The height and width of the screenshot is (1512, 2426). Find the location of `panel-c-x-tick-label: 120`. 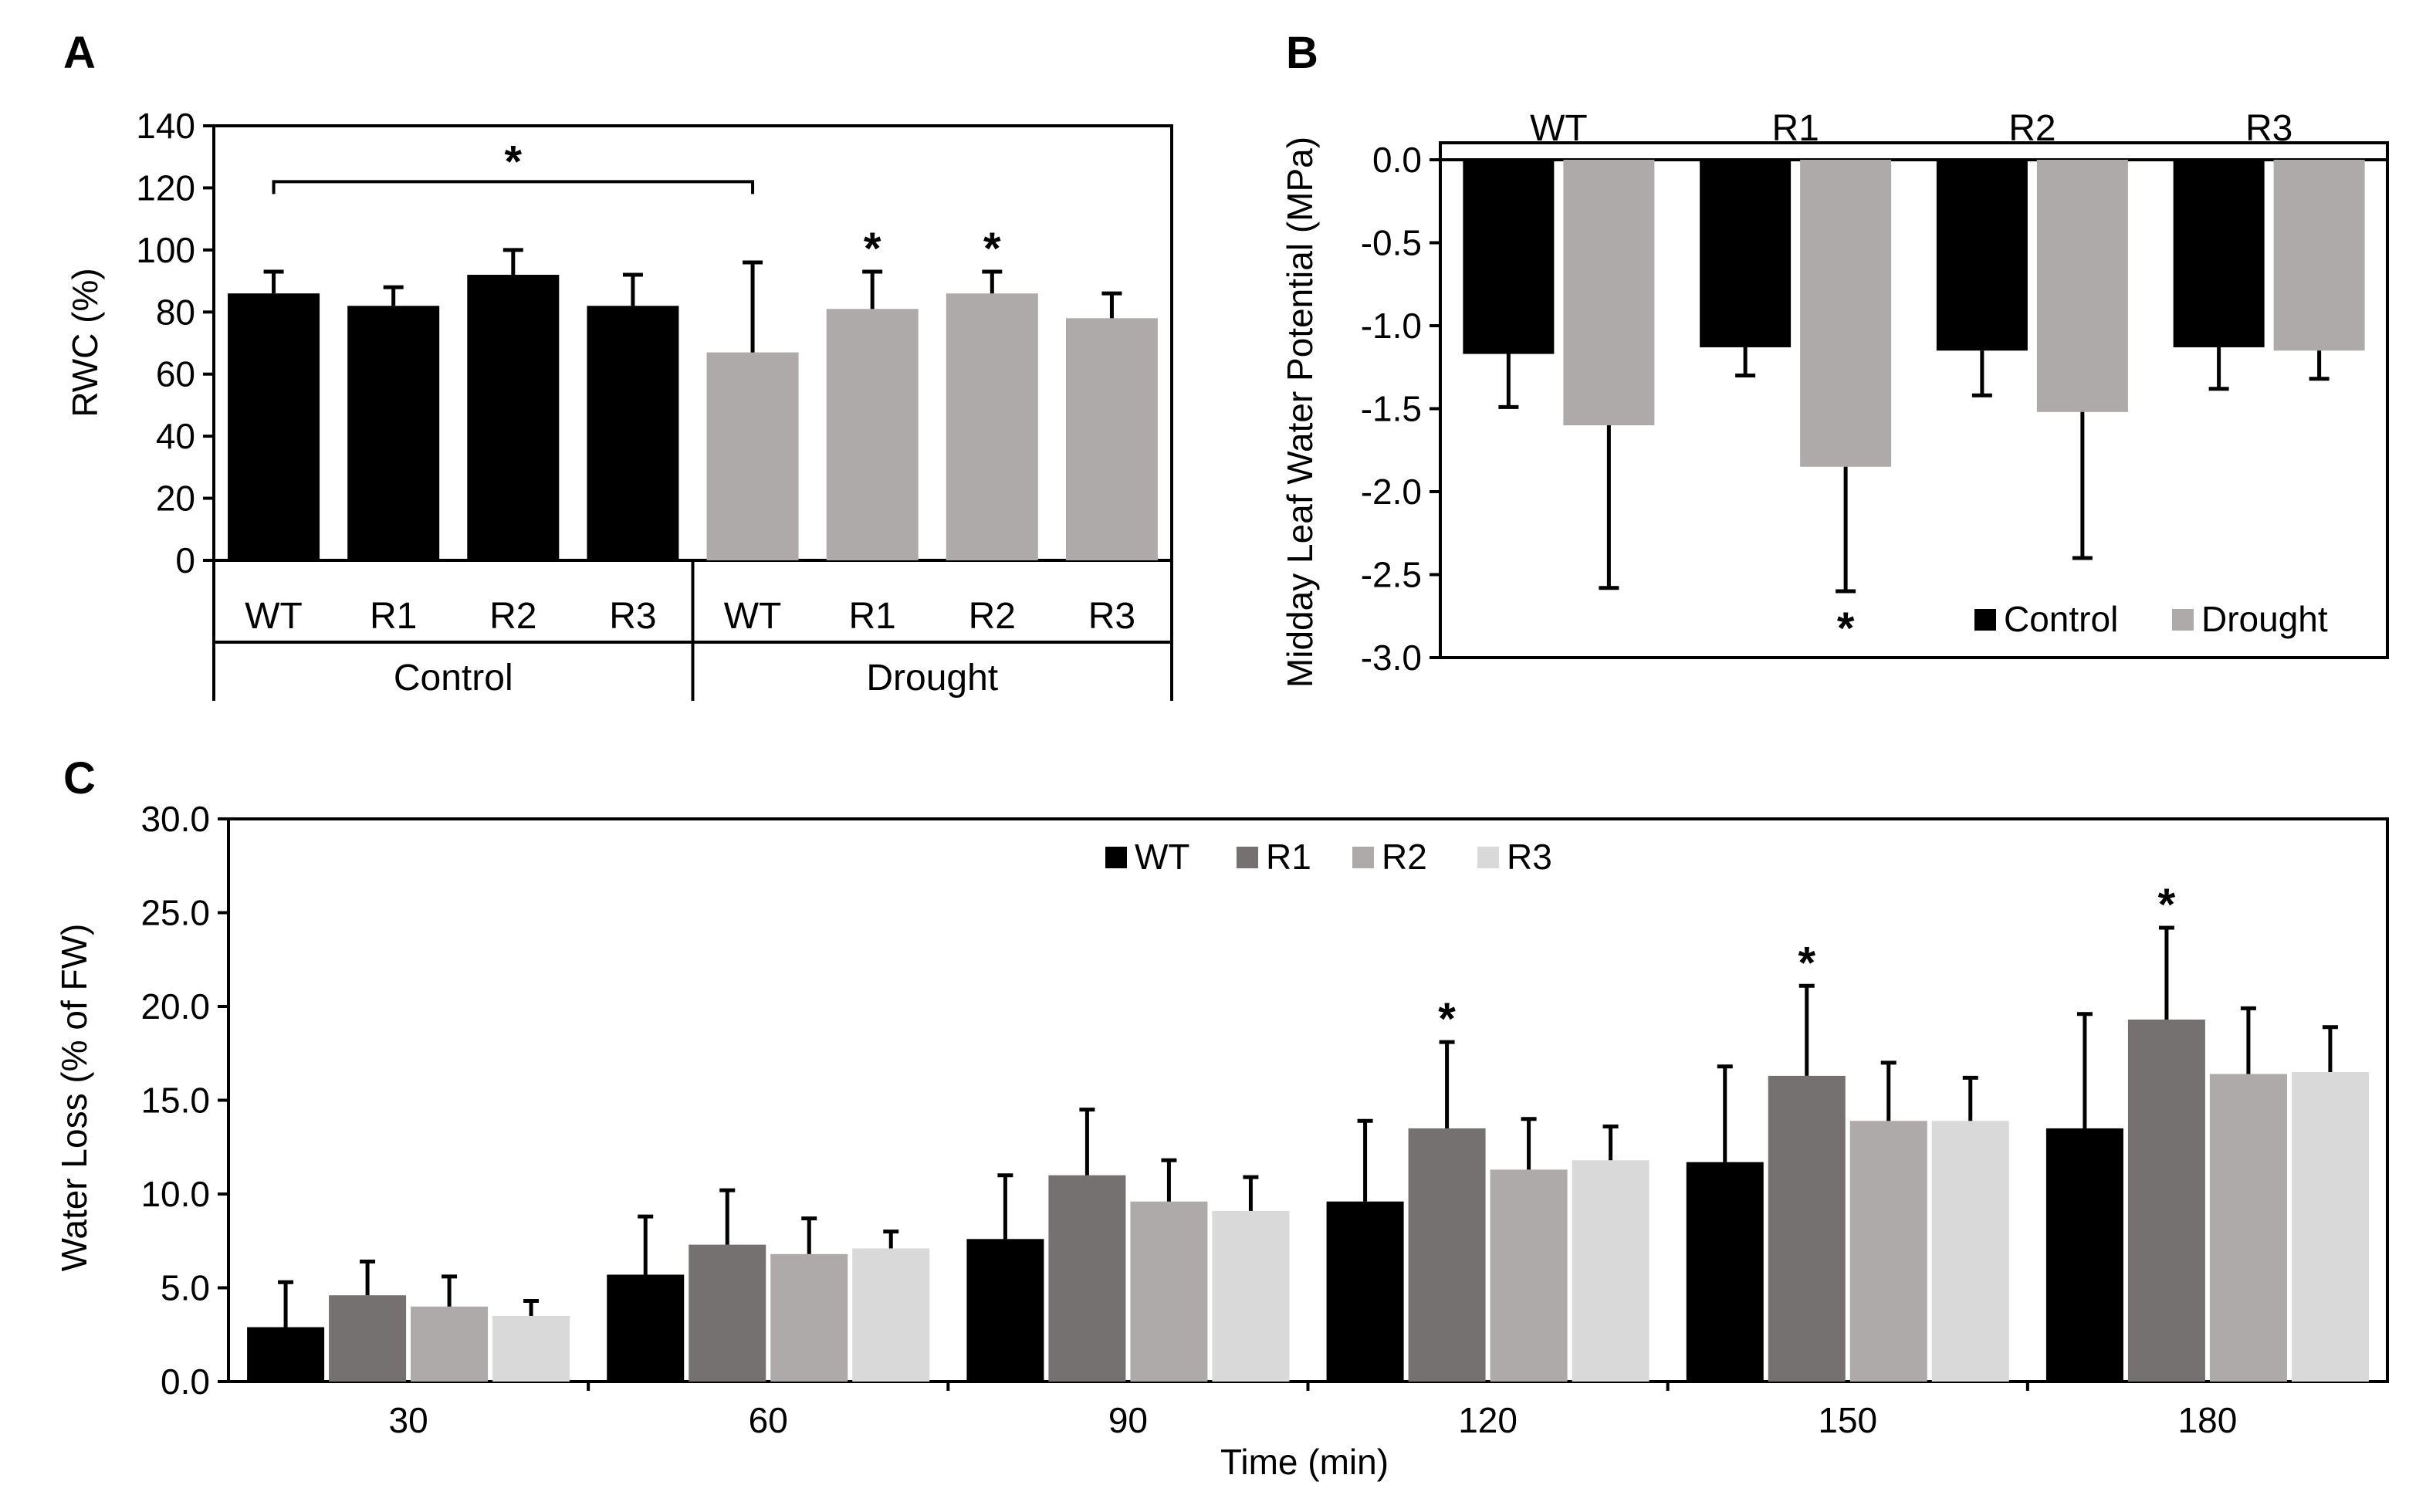

panel-c-x-tick-label: 120 is located at coordinates (1488, 1420).